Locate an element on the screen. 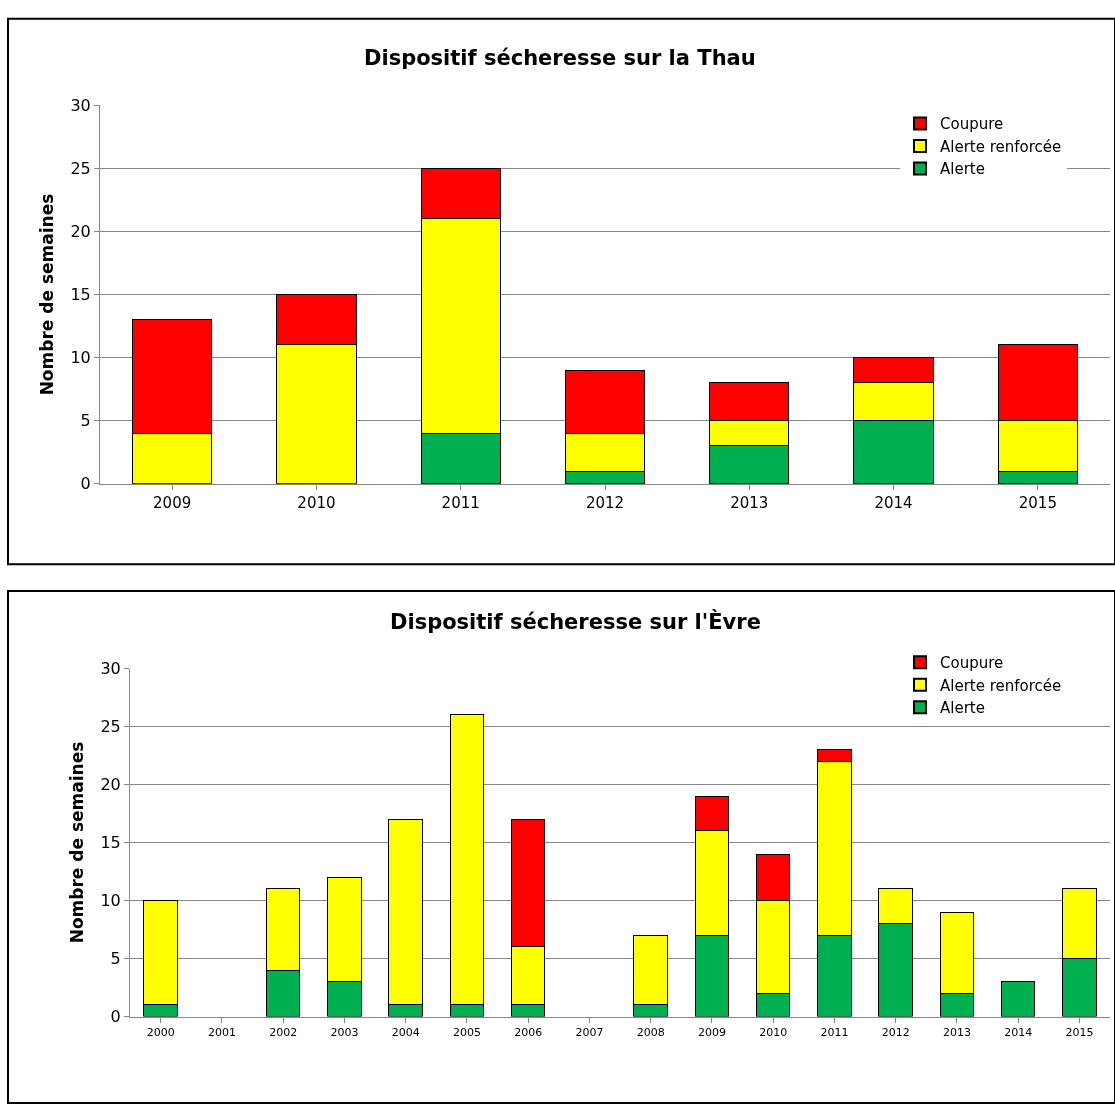 This screenshot has height=1113, width=1115. x-tick-label: 2005 is located at coordinates (466, 1032).